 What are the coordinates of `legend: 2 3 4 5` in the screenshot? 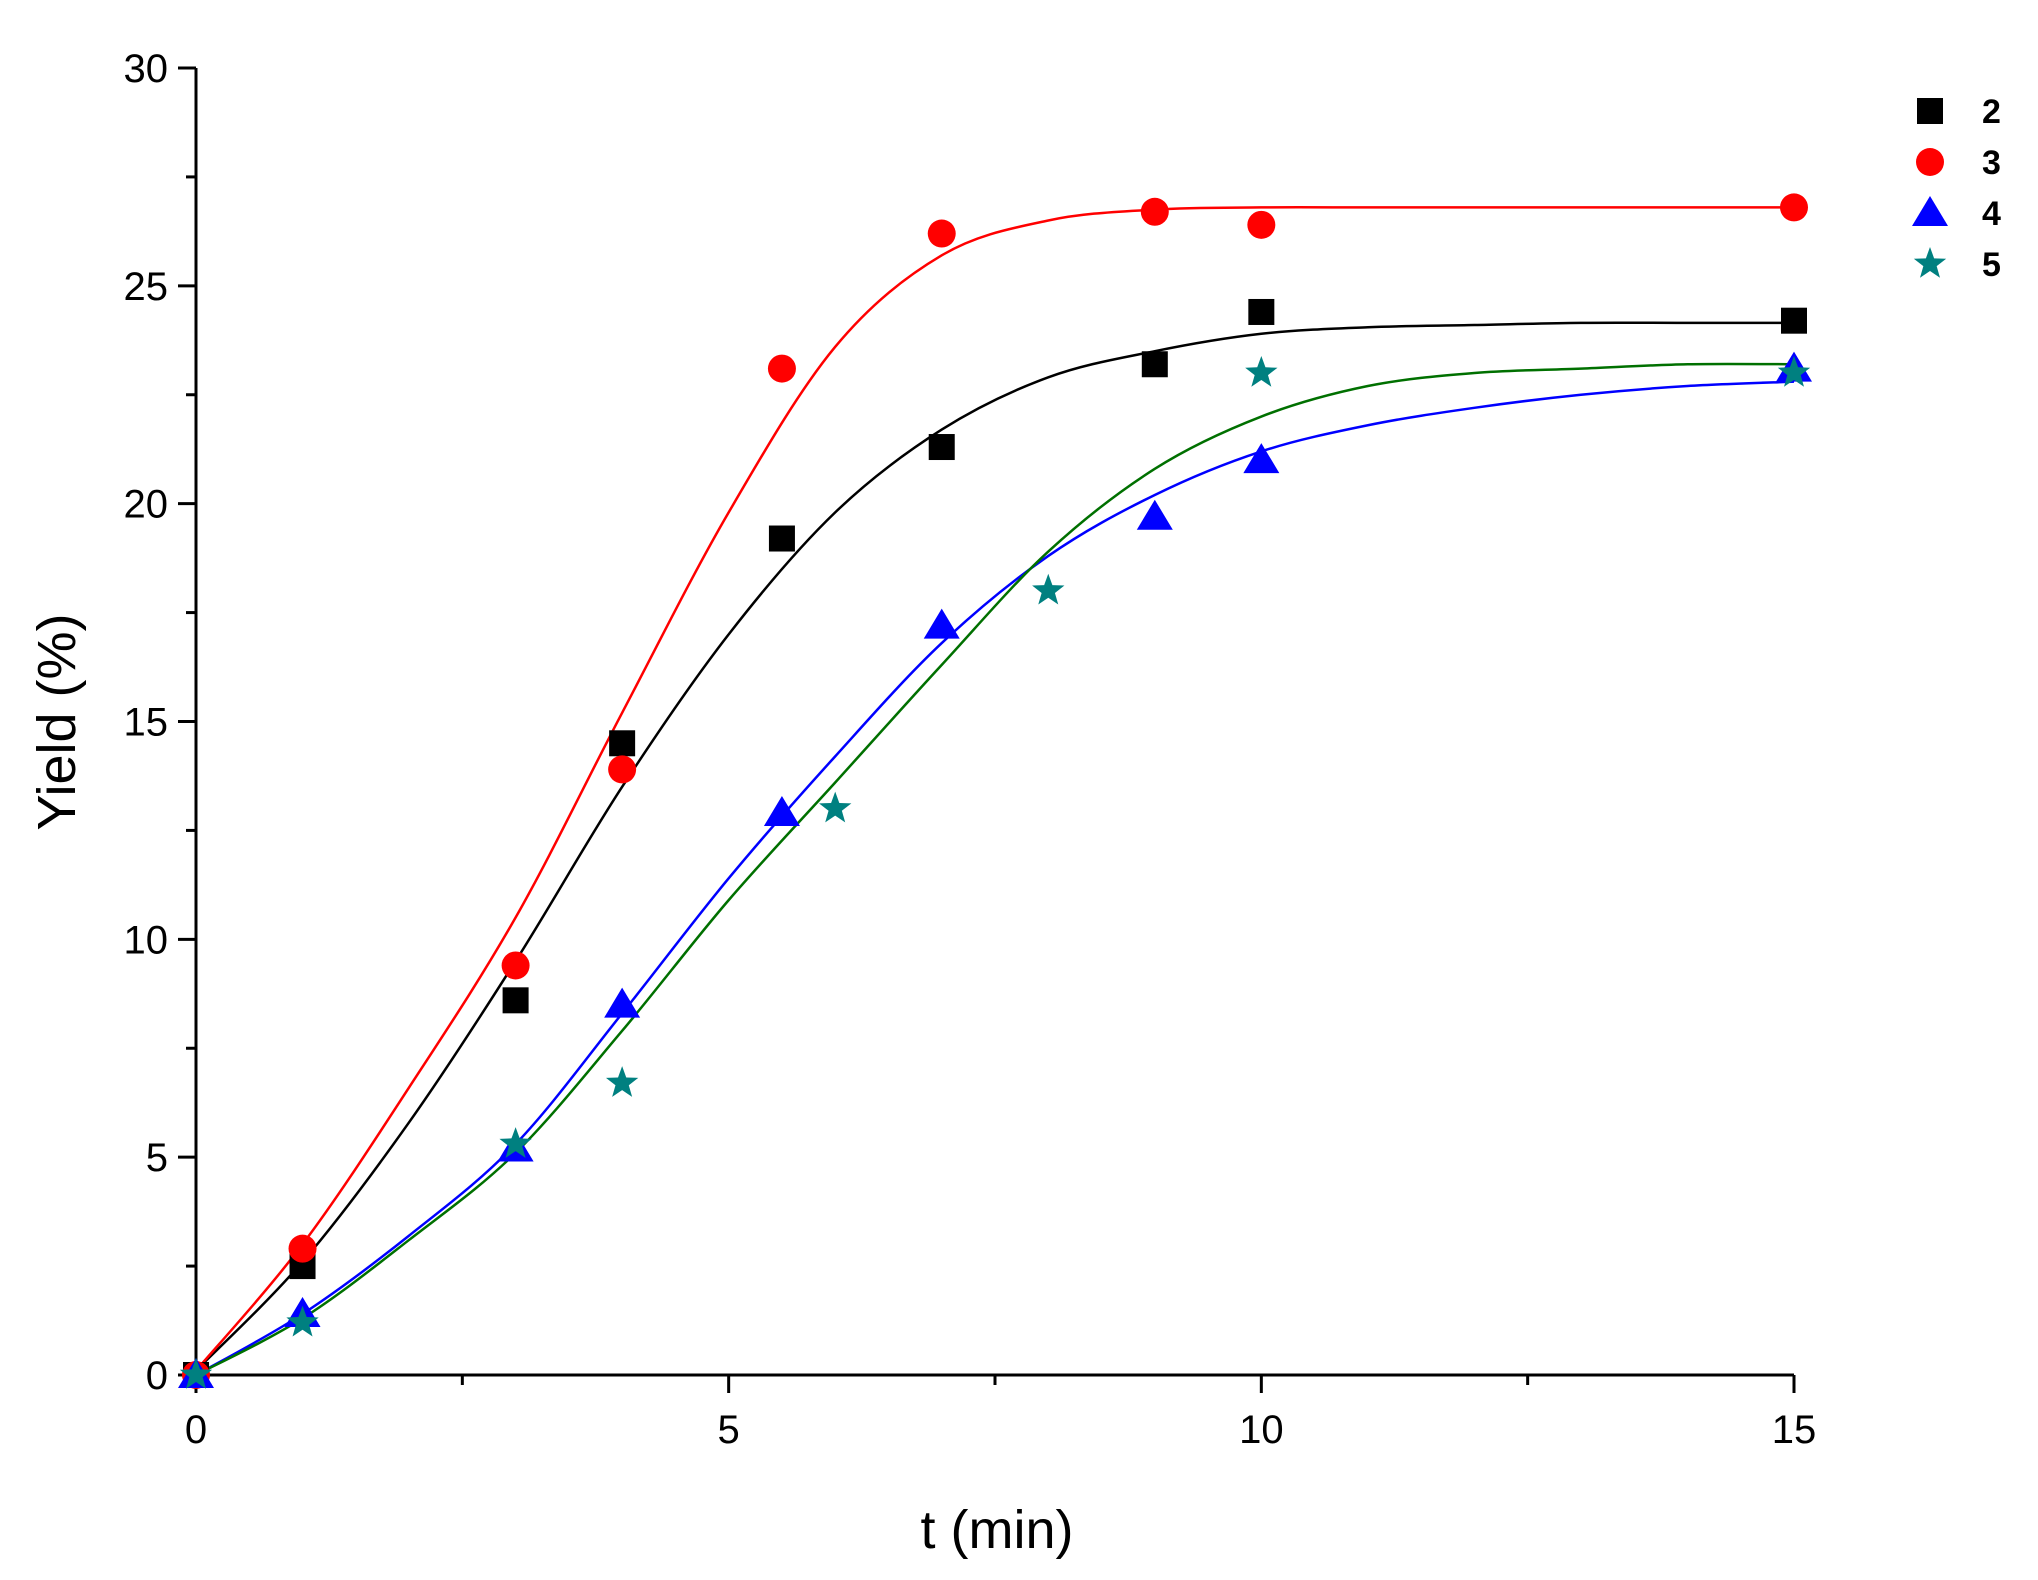 It's located at (1956, 188).